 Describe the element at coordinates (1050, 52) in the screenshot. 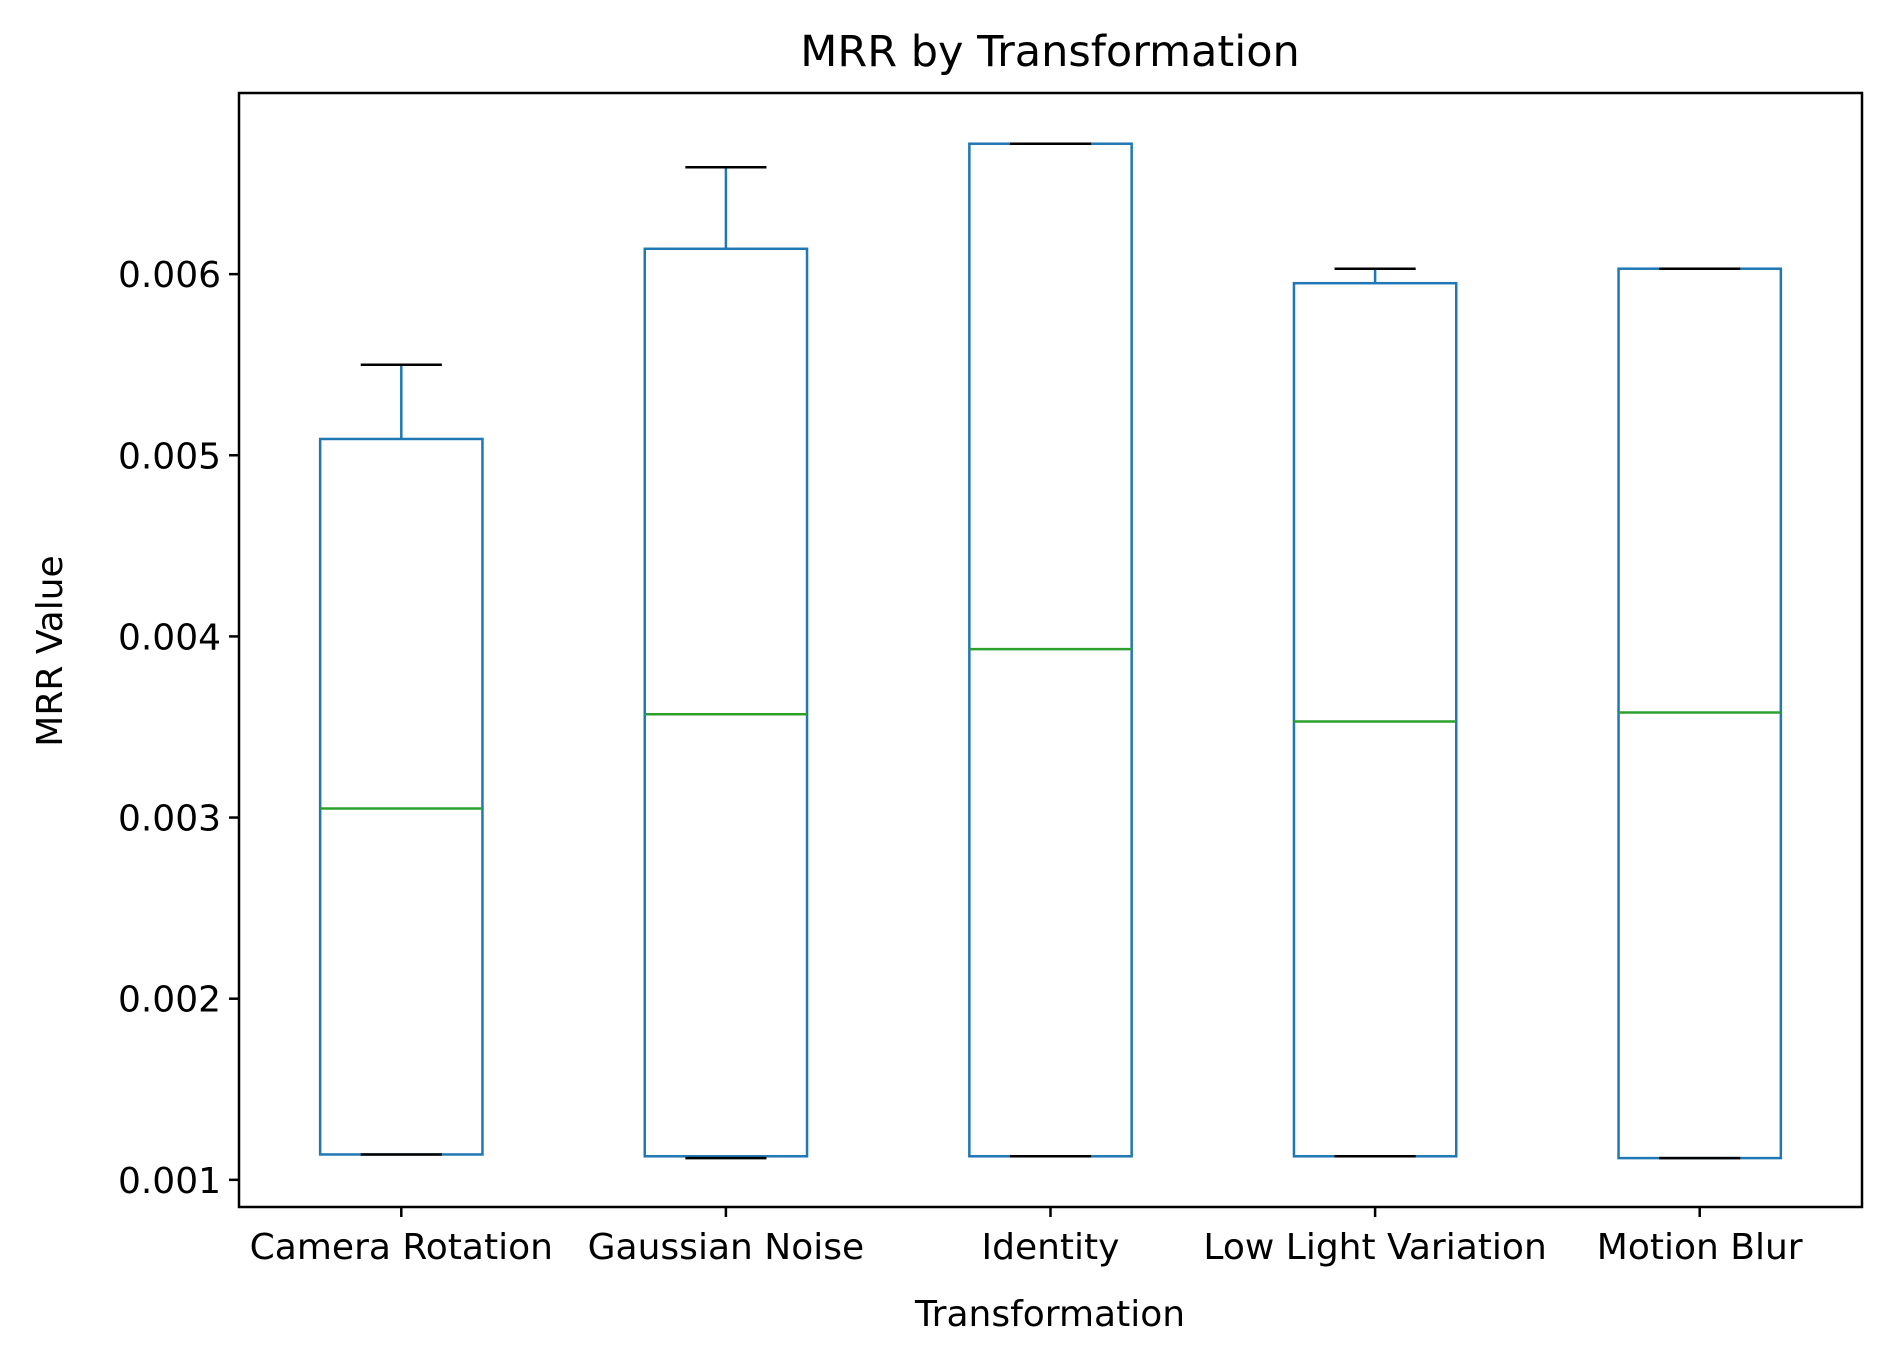

I see `chart-title: MRR by Transformation` at that location.